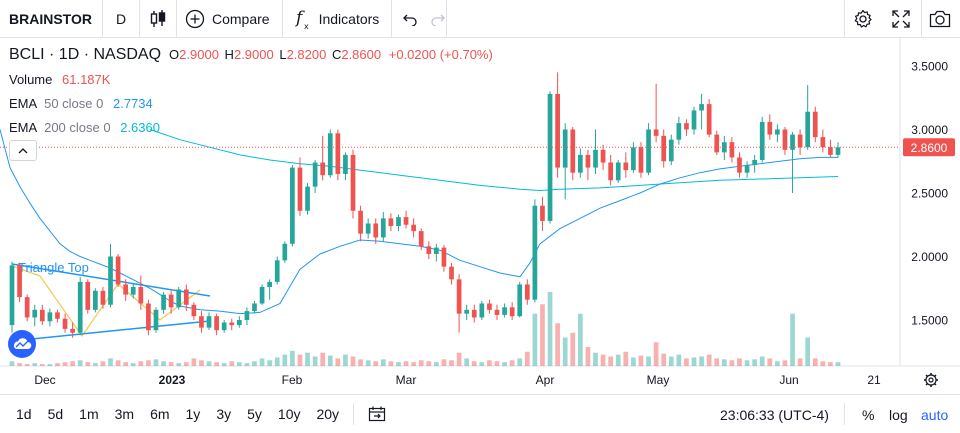  Describe the element at coordinates (929, 257) in the screenshot. I see `price-tick-label: 2.0000` at that location.